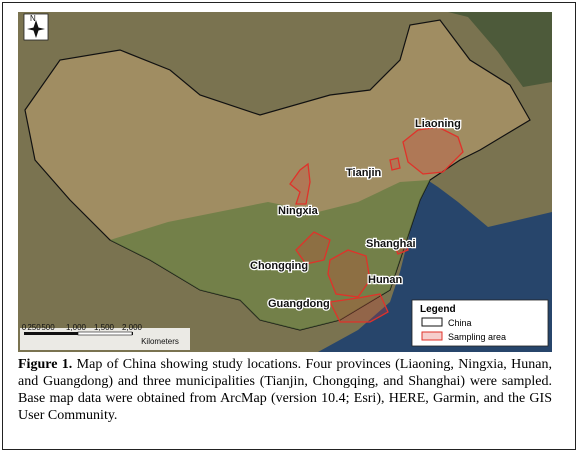 The width and height of the screenshot is (580, 454). I want to click on place-label: Chongqing, so click(279, 266).